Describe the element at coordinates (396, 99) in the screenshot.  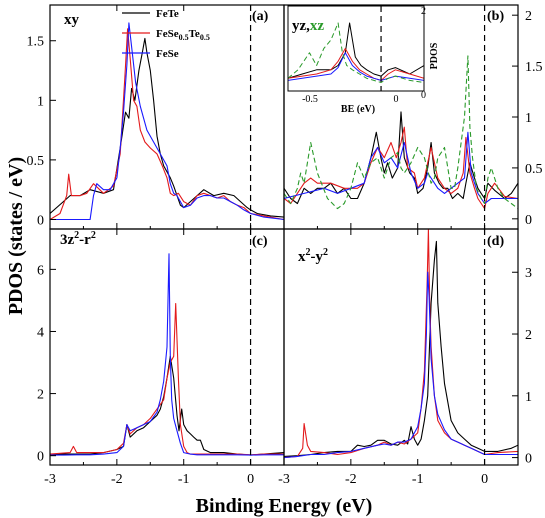
I see `inset-xtick: 0` at that location.